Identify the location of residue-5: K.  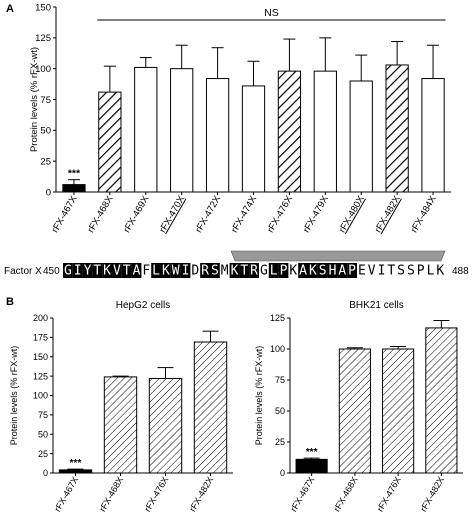
(107, 271).